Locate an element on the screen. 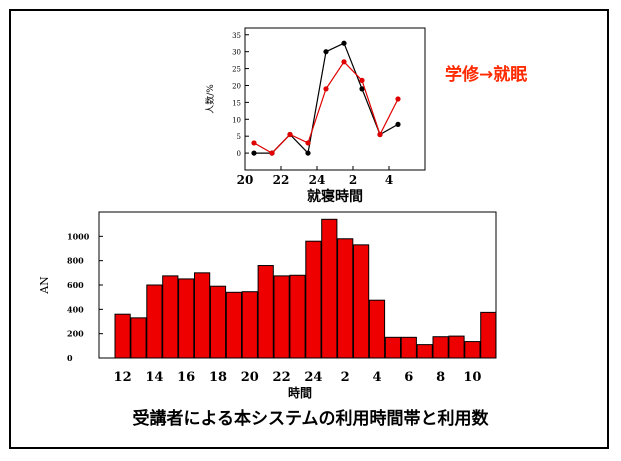 The width and height of the screenshot is (621, 461). line-y-tick-label: 35 is located at coordinates (236, 36).